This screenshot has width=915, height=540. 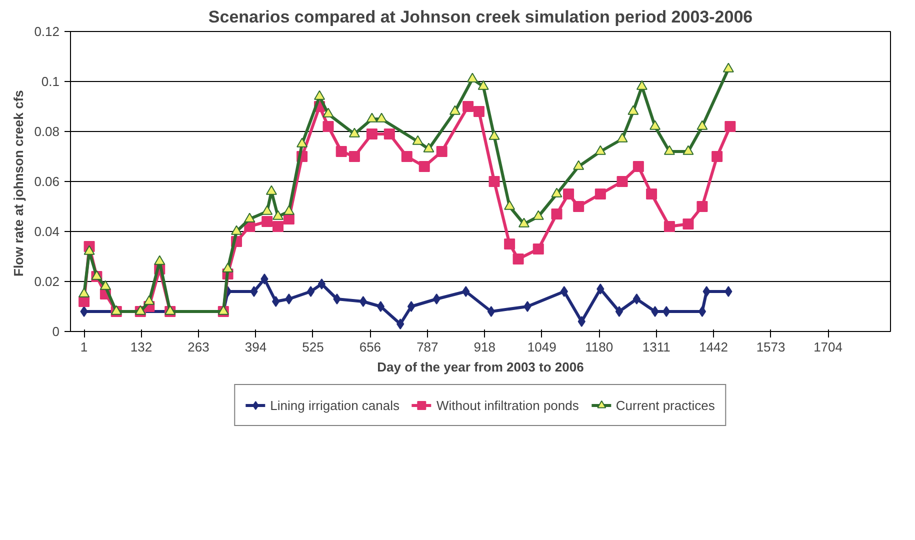 What do you see at coordinates (507, 405) in the screenshot?
I see `legend-label: Without infiltration ponds` at bounding box center [507, 405].